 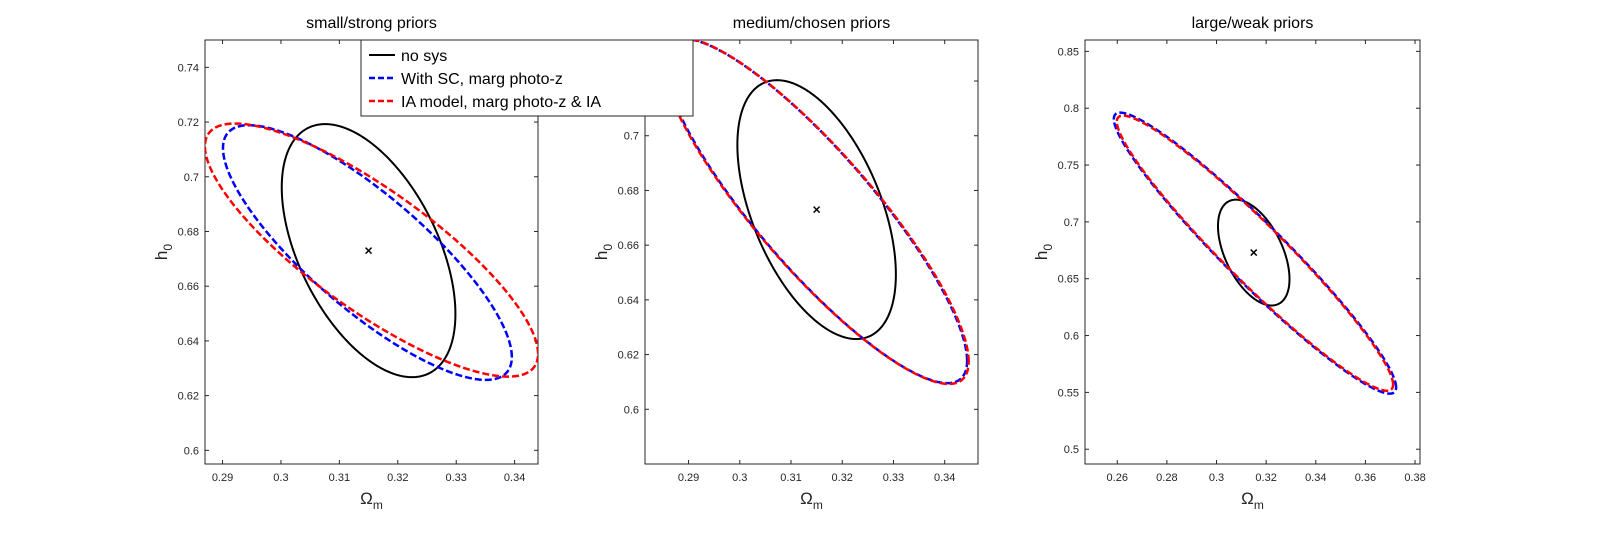 I want to click on y-tick-label: 0.72, so click(x=188, y=123).